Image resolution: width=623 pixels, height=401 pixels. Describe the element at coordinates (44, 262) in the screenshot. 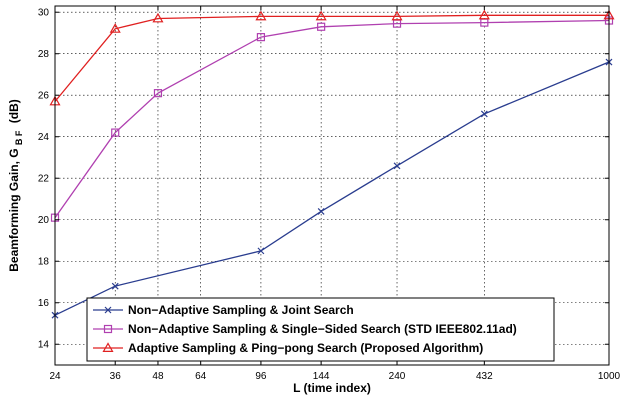

I see `y-tick-label: 18` at that location.